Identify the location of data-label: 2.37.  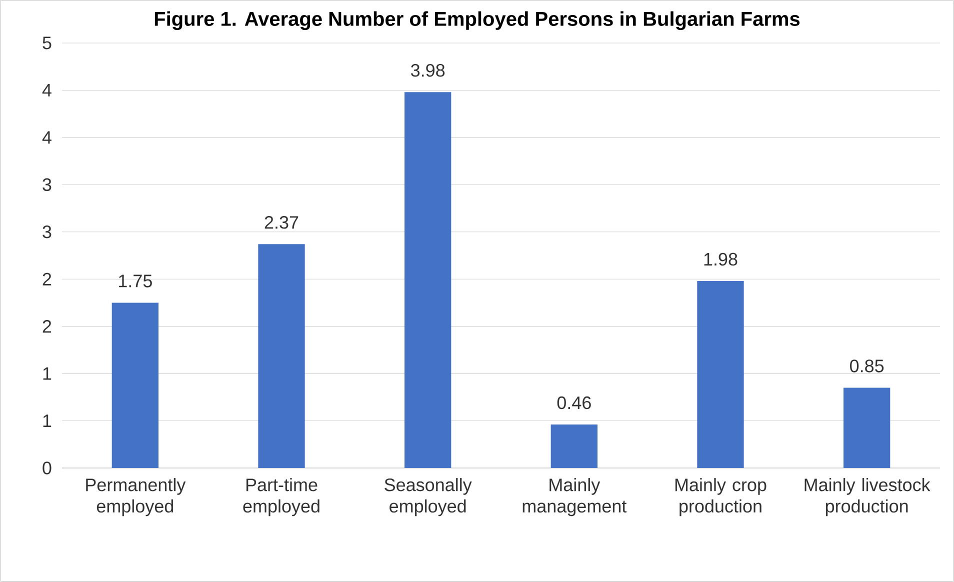
(281, 222).